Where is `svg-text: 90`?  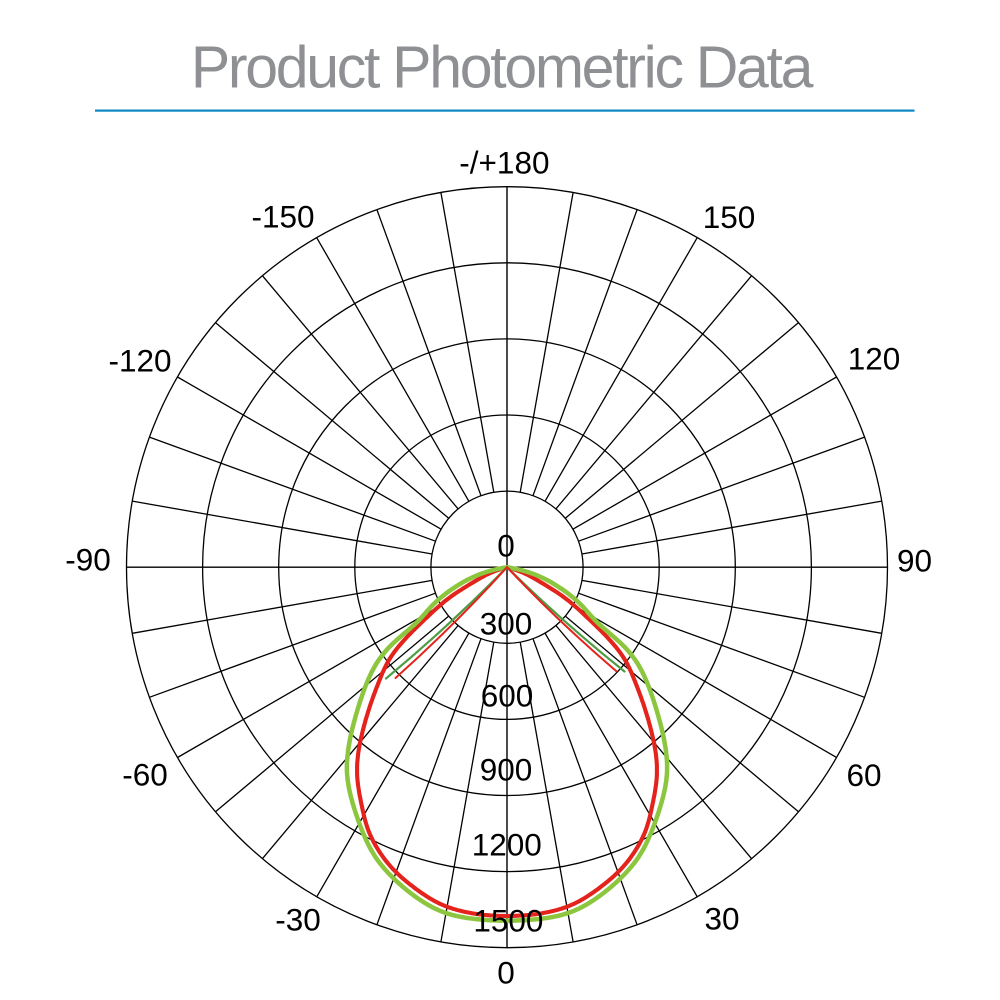 svg-text: 90 is located at coordinates (914, 560).